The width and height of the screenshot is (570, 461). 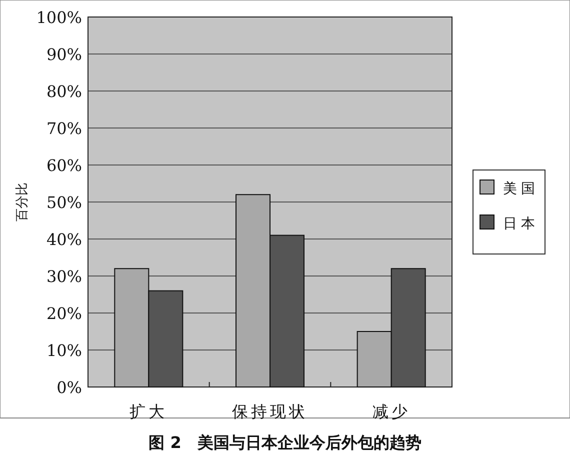 I want to click on y-tick-label: 30%, so click(x=64, y=276).